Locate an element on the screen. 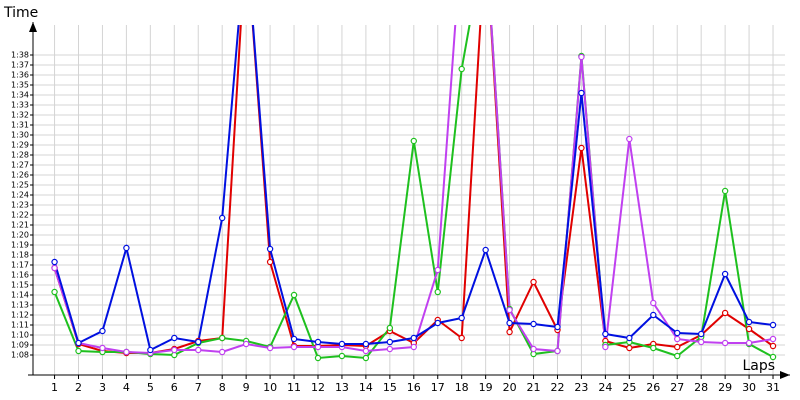 The width and height of the screenshot is (800, 400). y-tick-label: 1:23 is located at coordinates (20, 205).